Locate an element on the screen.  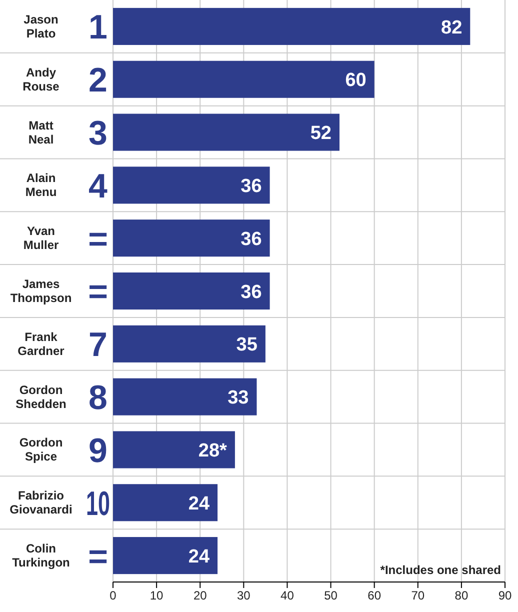
data-label: 82 is located at coordinates (451, 27).